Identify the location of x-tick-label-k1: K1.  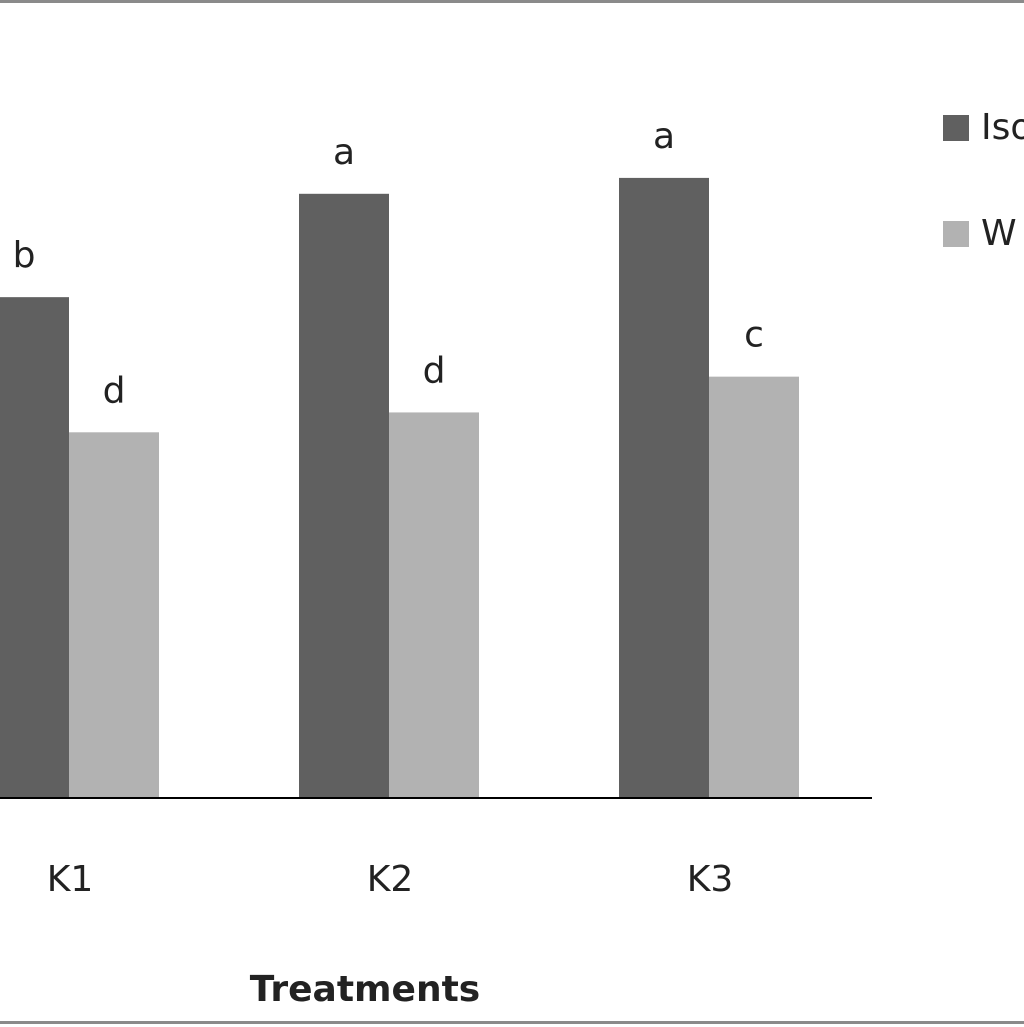
(70, 879).